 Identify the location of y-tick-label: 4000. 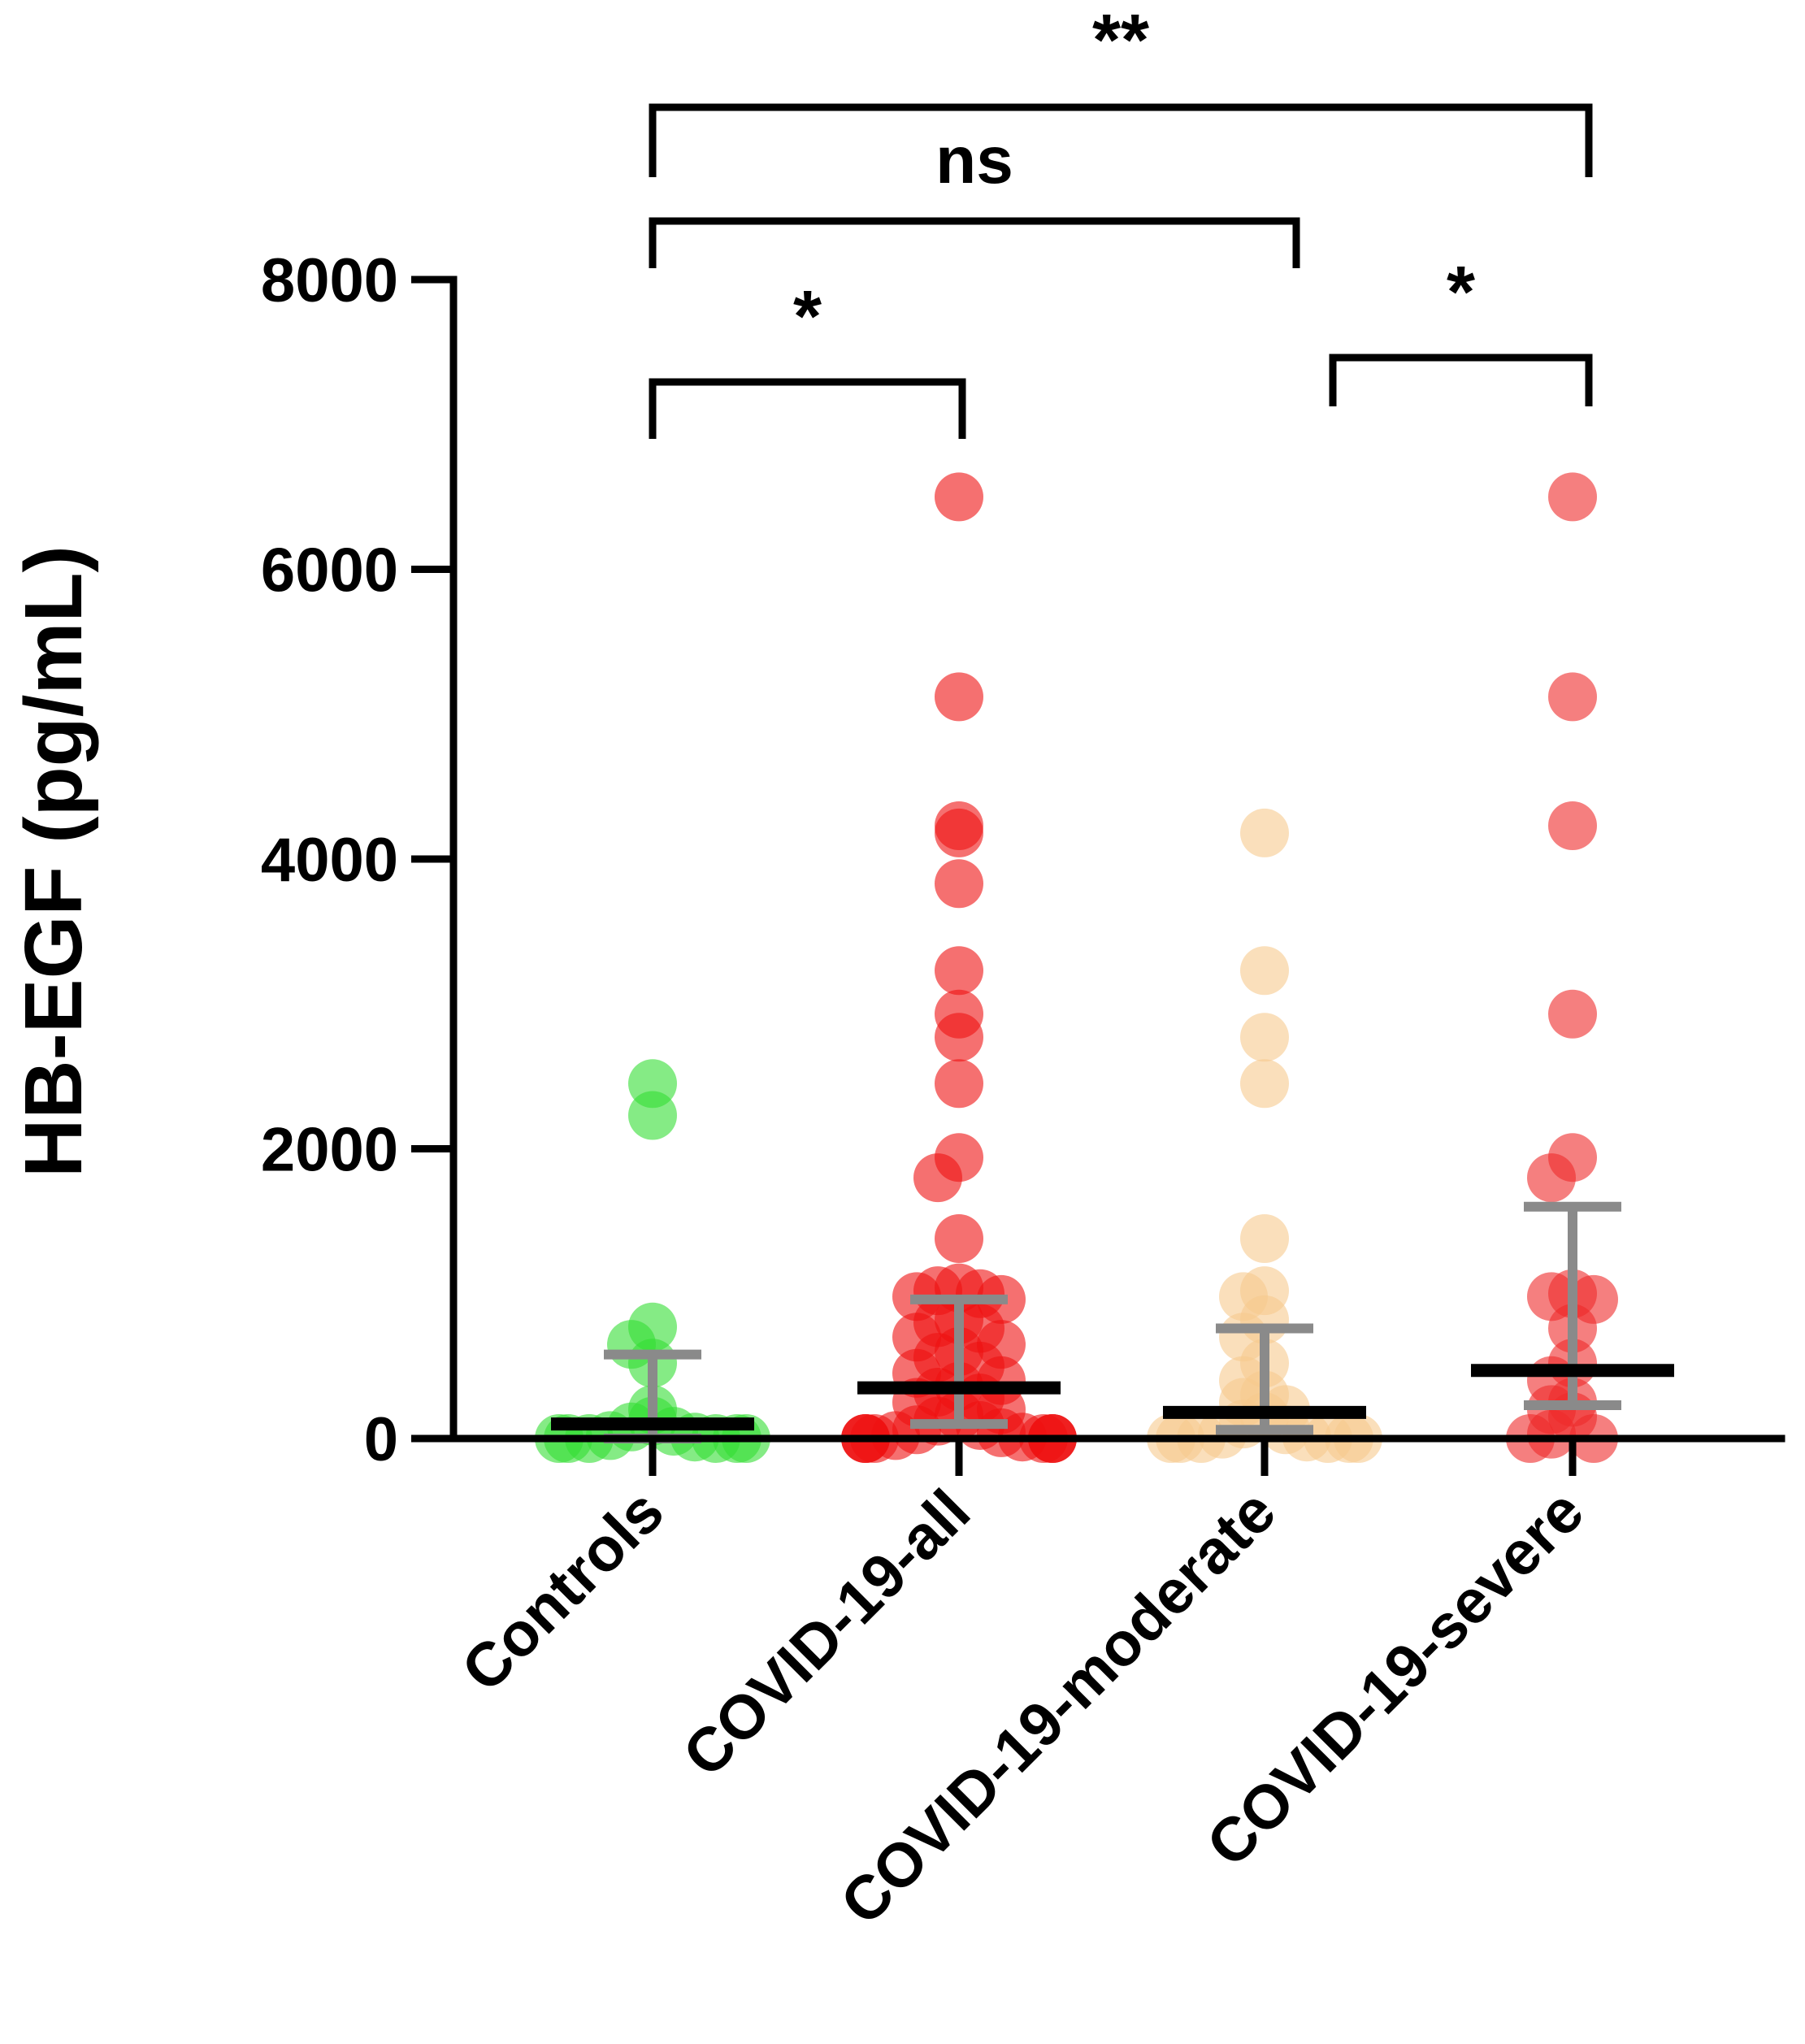
(330, 860).